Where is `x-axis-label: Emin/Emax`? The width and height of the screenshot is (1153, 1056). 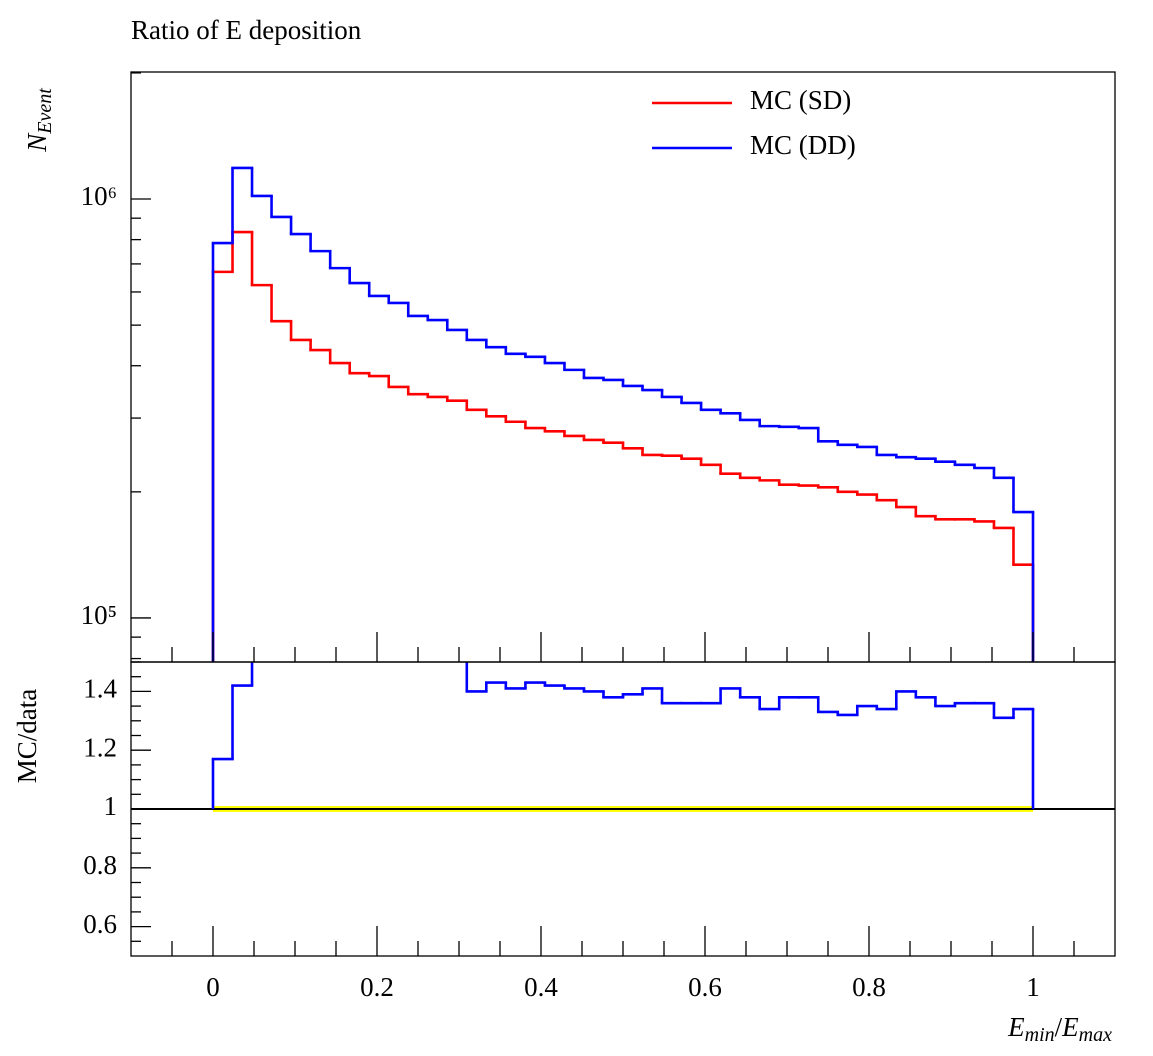
x-axis-label: Emin/Emax is located at coordinates (1059, 1028).